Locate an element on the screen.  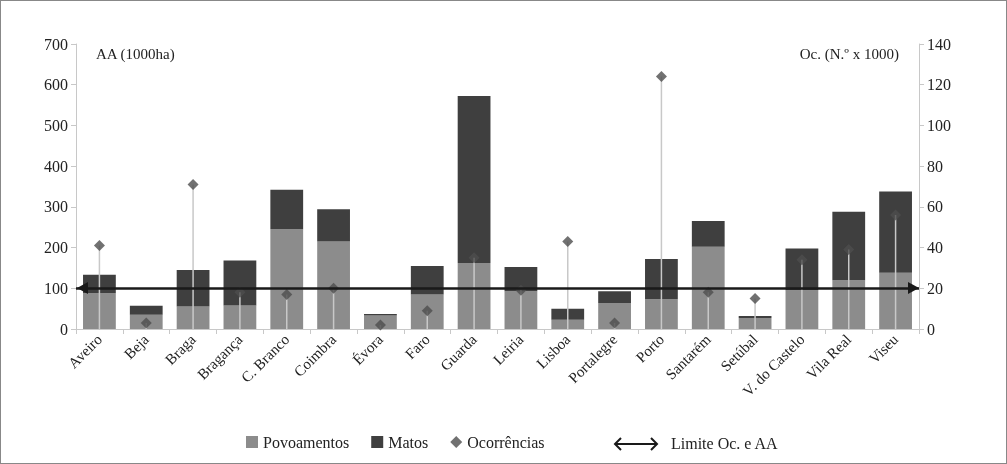
y-tick-label: 300 is located at coordinates (56, 207).